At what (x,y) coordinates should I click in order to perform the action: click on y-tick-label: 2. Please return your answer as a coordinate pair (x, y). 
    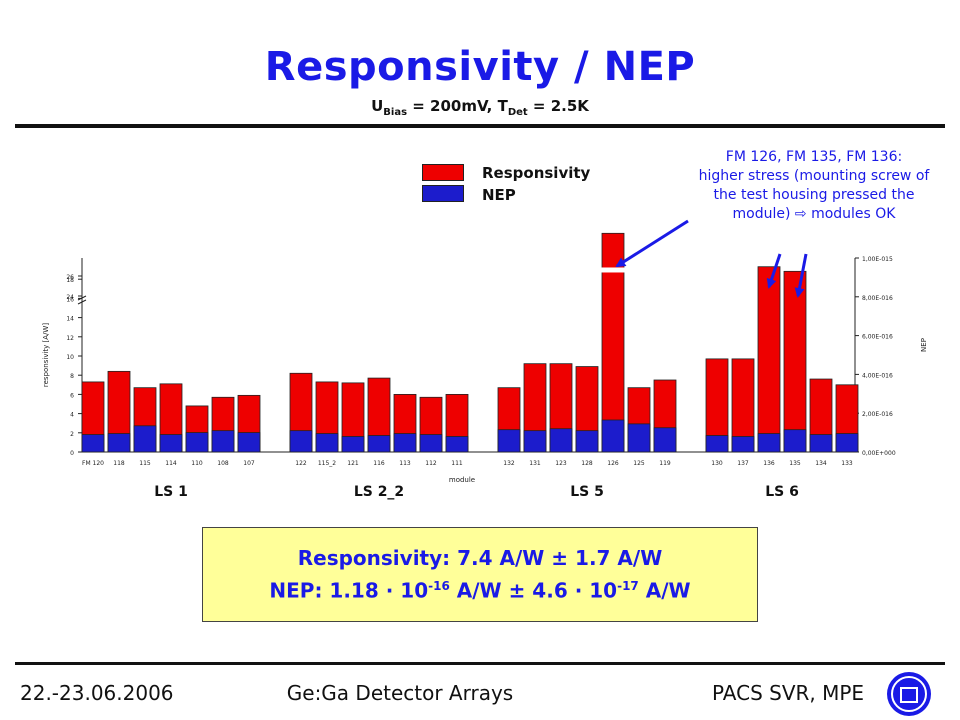
    Looking at the image, I should click on (72, 434).